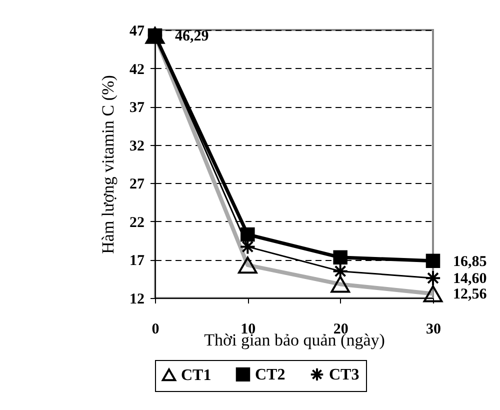  Describe the element at coordinates (470, 294) in the screenshot. I see `data-label: 12,56` at that location.